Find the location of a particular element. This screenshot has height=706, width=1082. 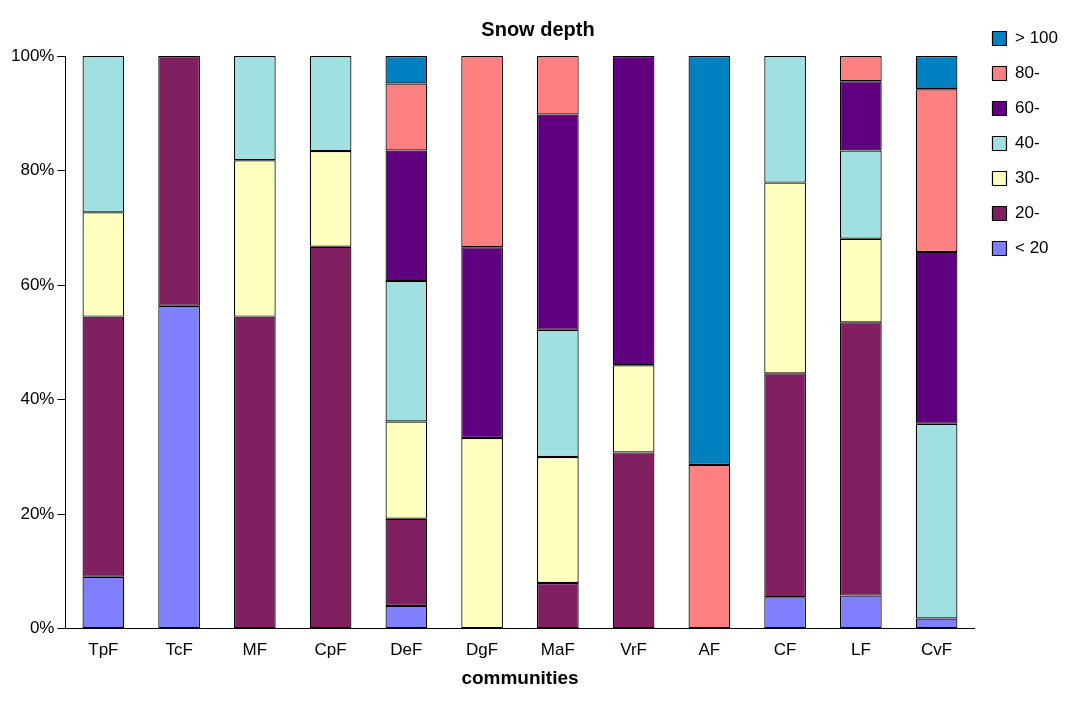

x-tick-label: DeF is located at coordinates (406, 649).